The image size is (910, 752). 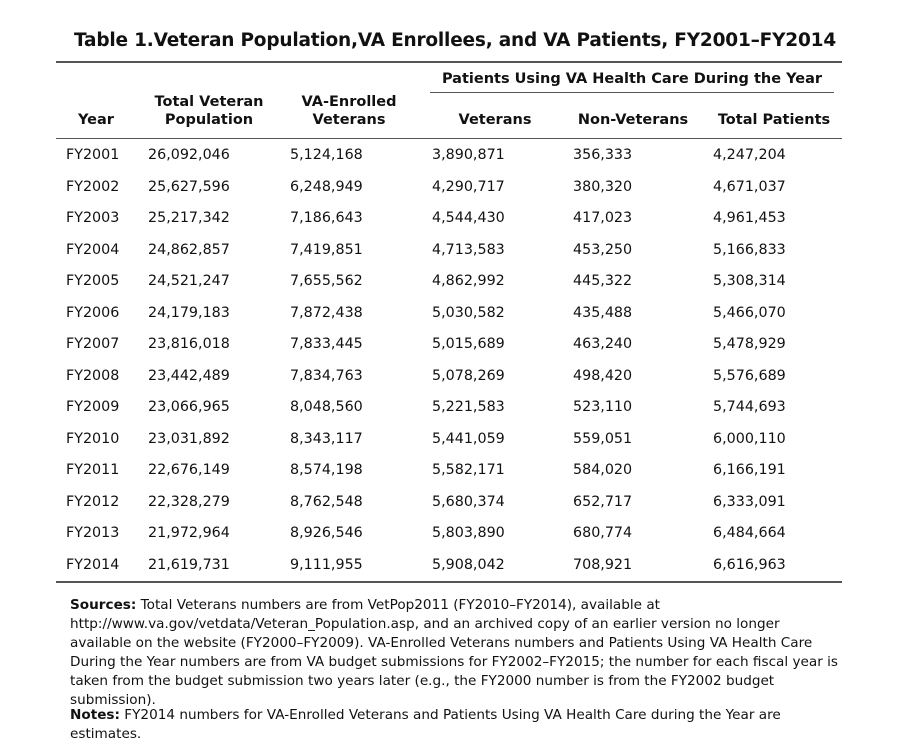 What do you see at coordinates (468, 438) in the screenshot?
I see `veterans-cell: 5,441,059` at bounding box center [468, 438].